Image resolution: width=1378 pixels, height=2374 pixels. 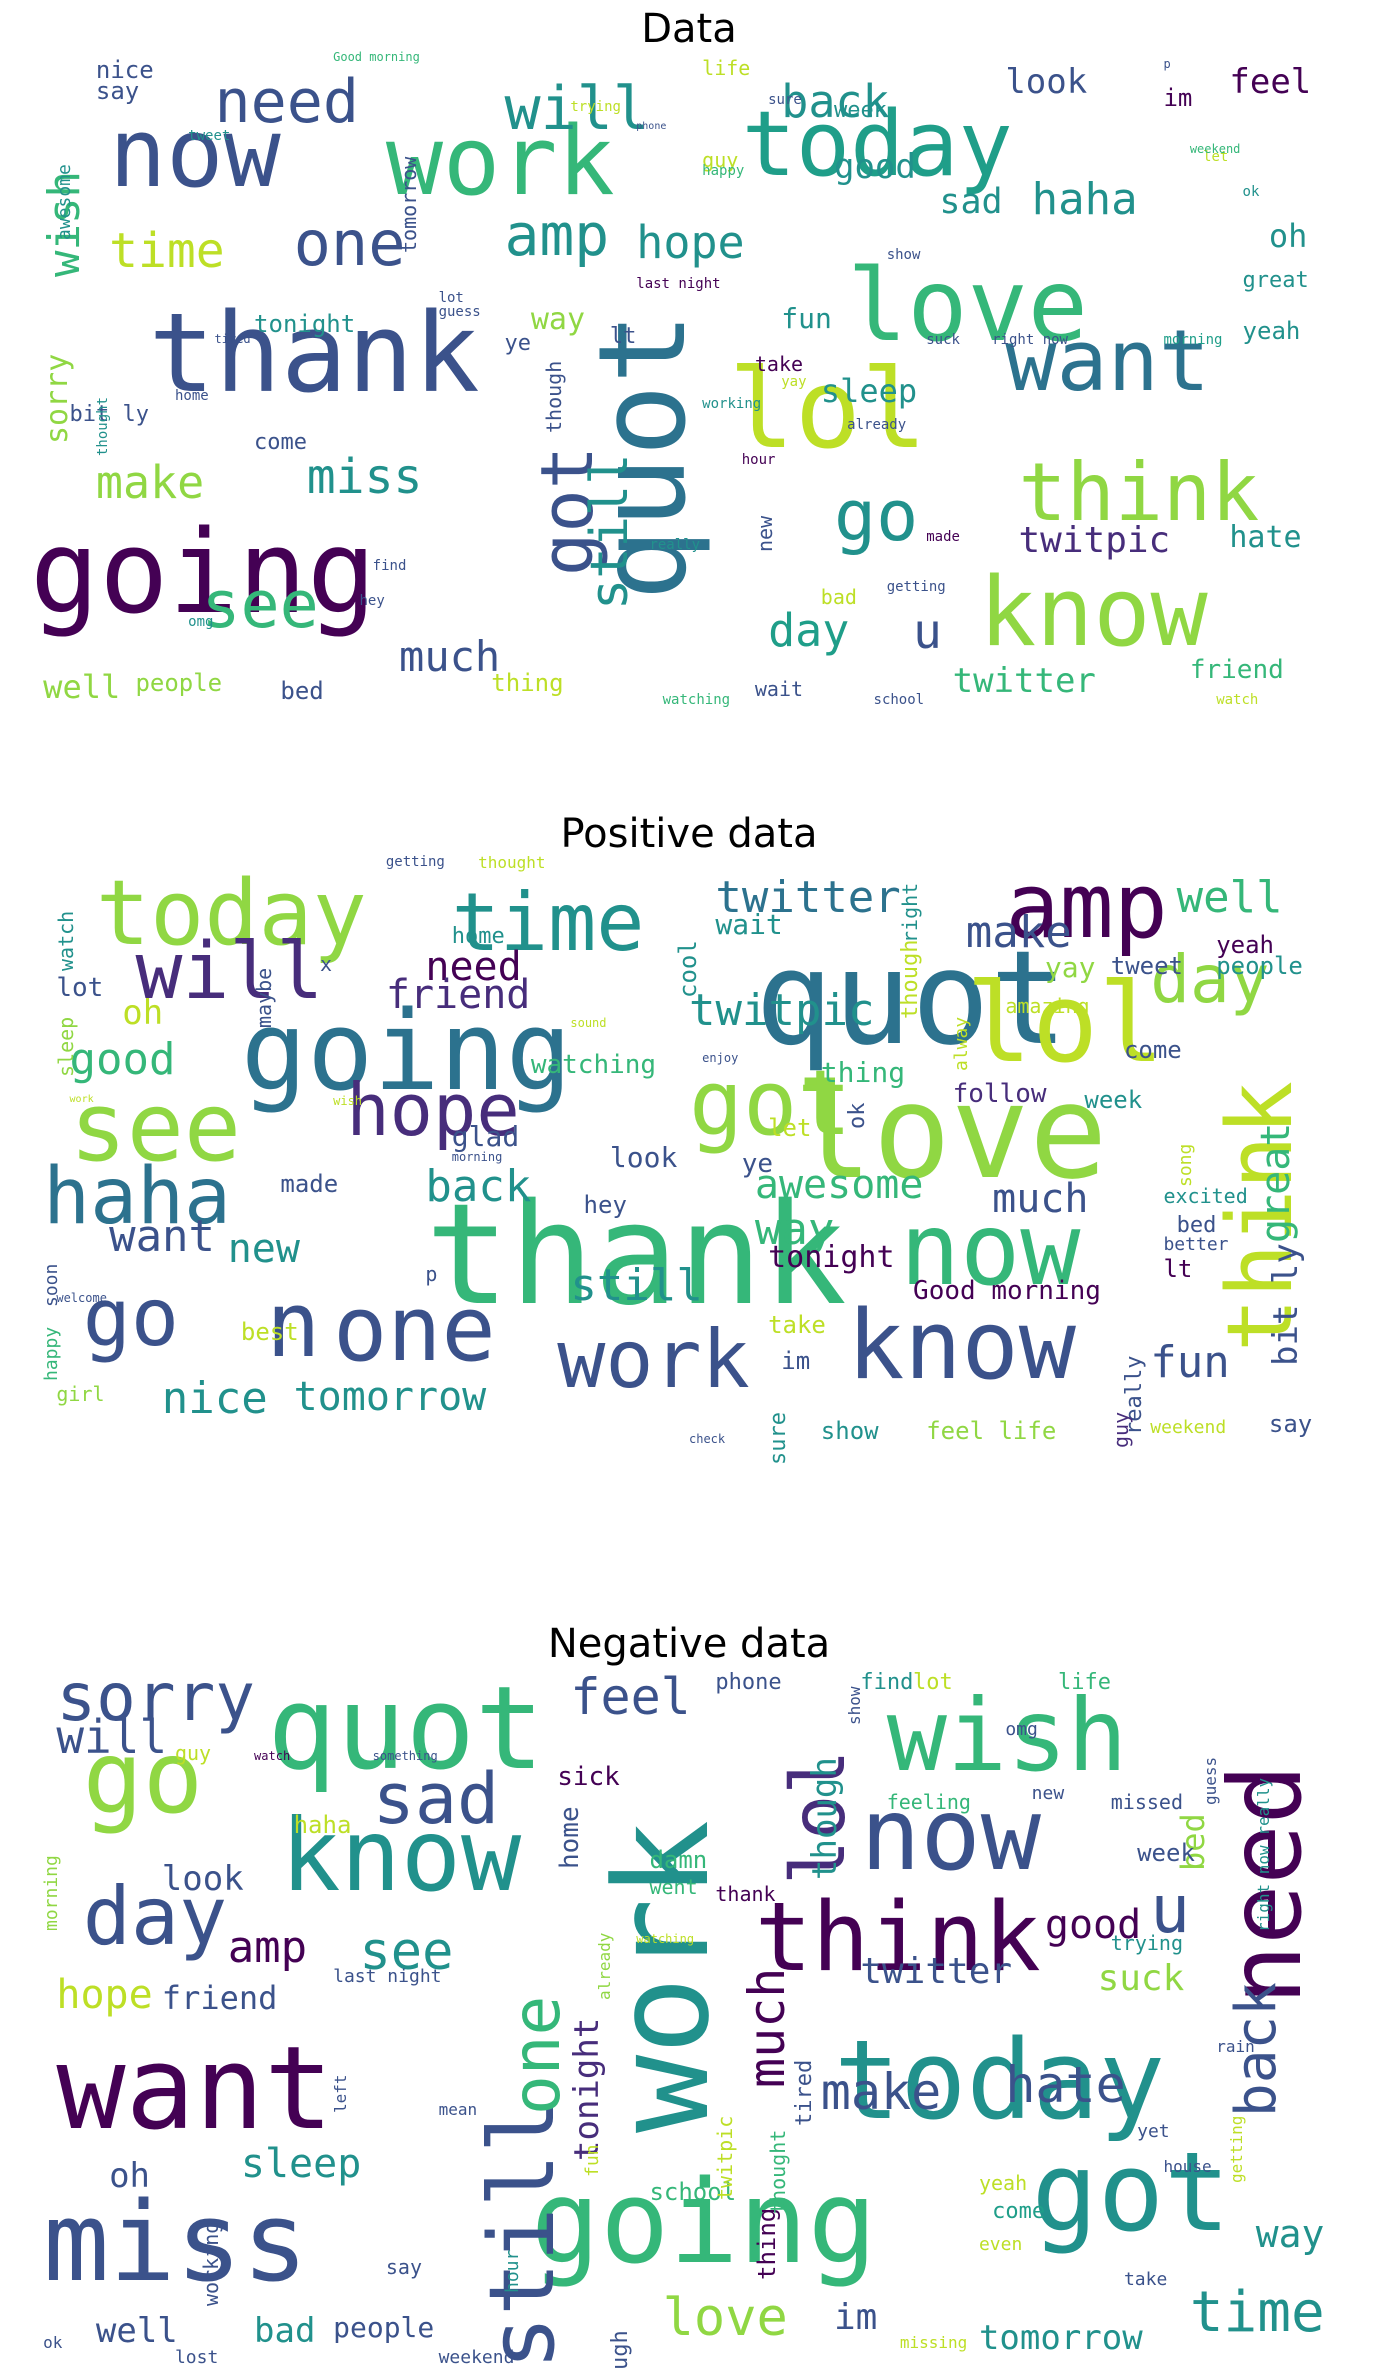 What do you see at coordinates (732, 403) in the screenshot?
I see `cloud-word: working` at bounding box center [732, 403].